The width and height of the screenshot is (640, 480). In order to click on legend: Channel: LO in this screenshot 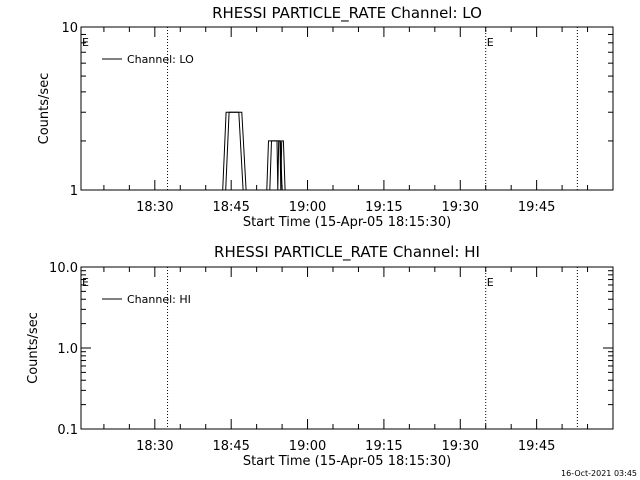, I will do `click(148, 59)`.